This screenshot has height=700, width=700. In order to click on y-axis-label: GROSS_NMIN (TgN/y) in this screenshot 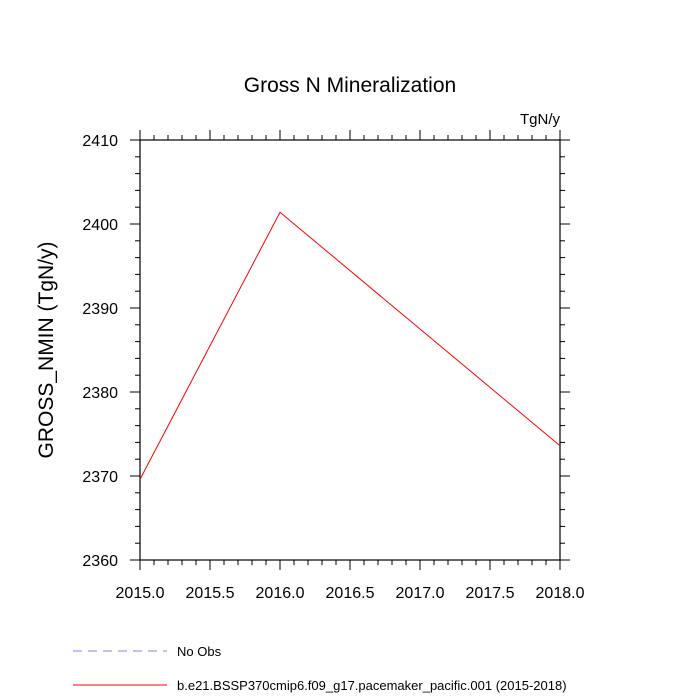, I will do `click(46, 349)`.